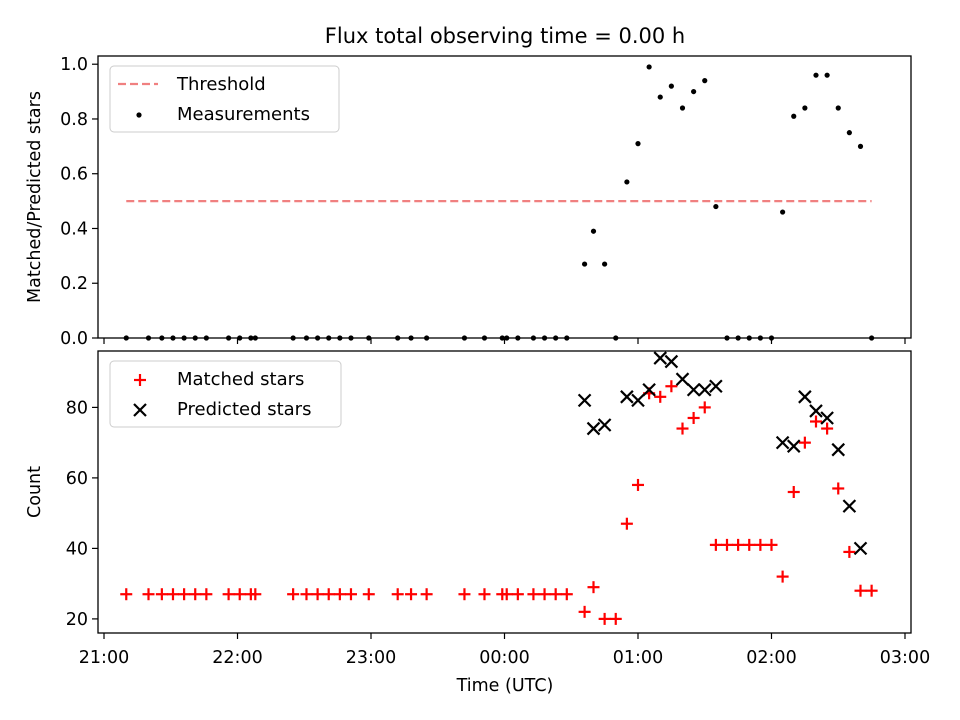 The width and height of the screenshot is (960, 720). What do you see at coordinates (74, 175) in the screenshot?
I see `top-y-tick-label: 0.6` at bounding box center [74, 175].